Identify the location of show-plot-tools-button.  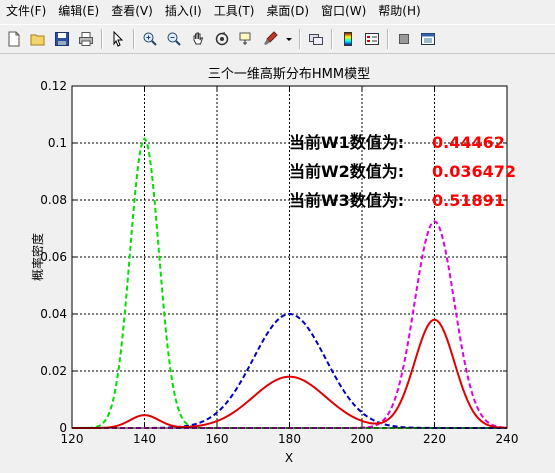
(428, 39).